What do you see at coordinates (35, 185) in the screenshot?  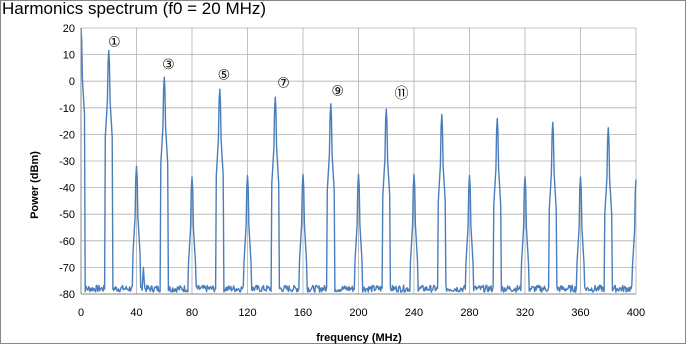 I see `y-axis-label: Power (dBm)` at bounding box center [35, 185].